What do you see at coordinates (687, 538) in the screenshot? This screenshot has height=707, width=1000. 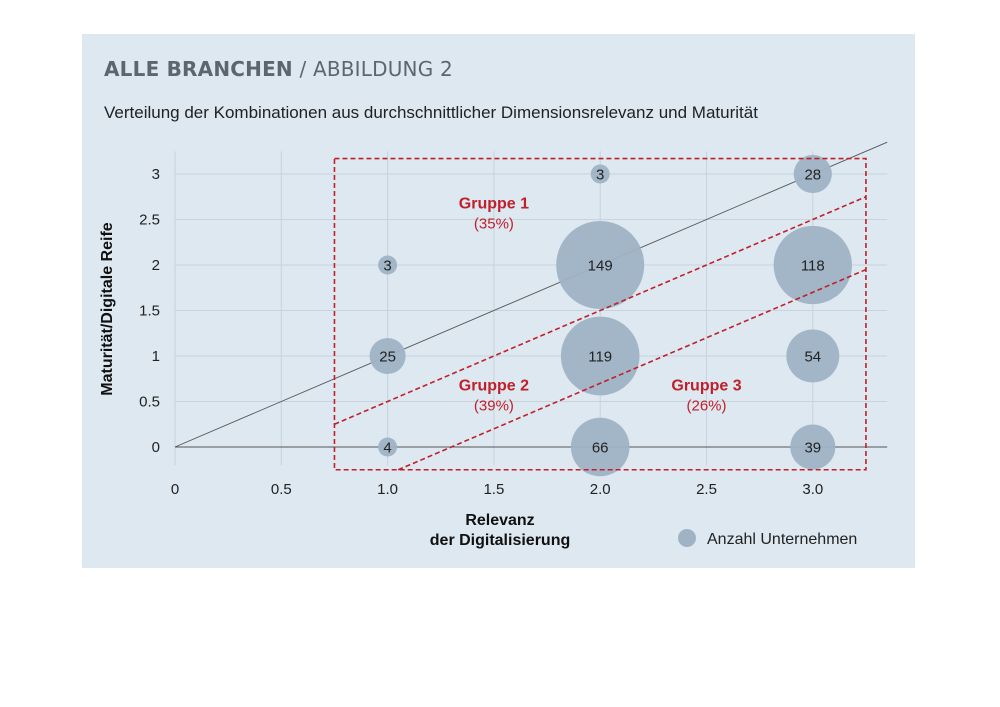 I see `legend-bubble-icon` at bounding box center [687, 538].